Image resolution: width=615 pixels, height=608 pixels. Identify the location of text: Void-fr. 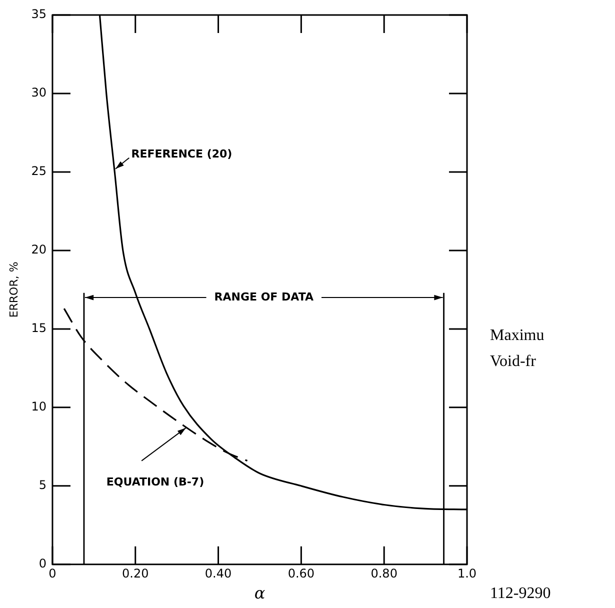
(513, 361).